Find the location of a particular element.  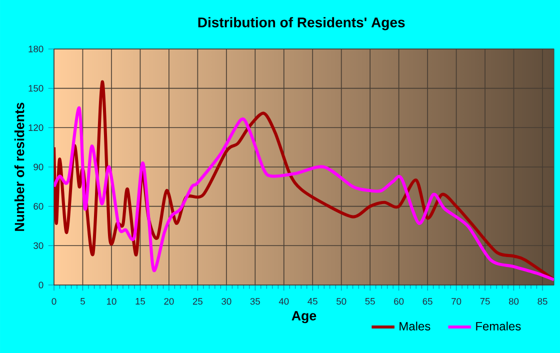

x-tick-label: 80 is located at coordinates (513, 301).